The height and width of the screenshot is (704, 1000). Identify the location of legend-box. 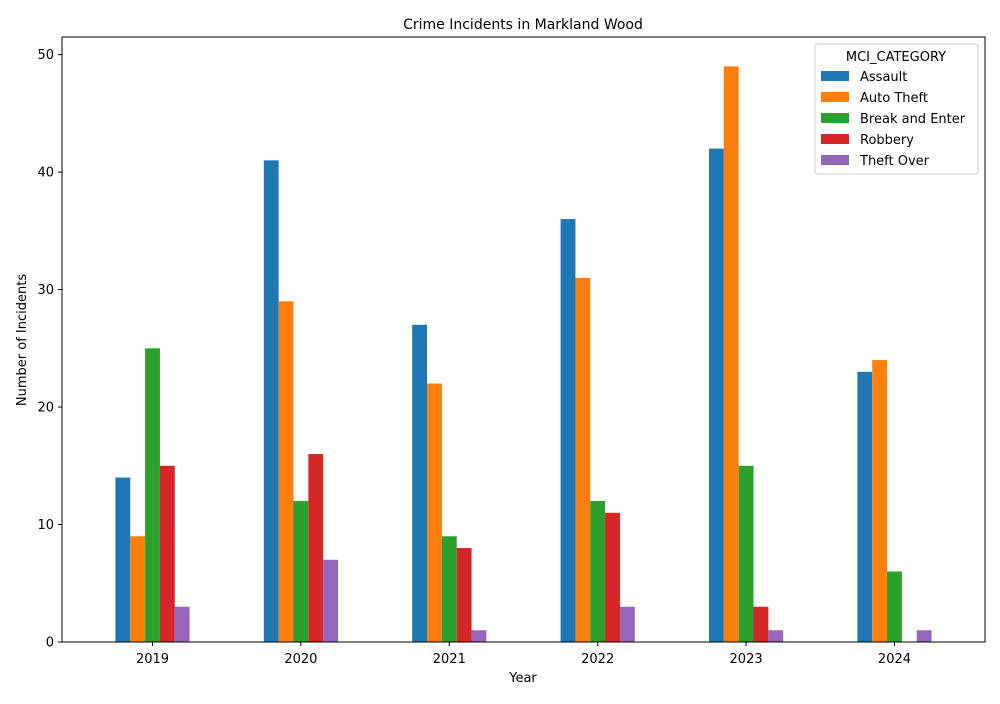
(896, 109).